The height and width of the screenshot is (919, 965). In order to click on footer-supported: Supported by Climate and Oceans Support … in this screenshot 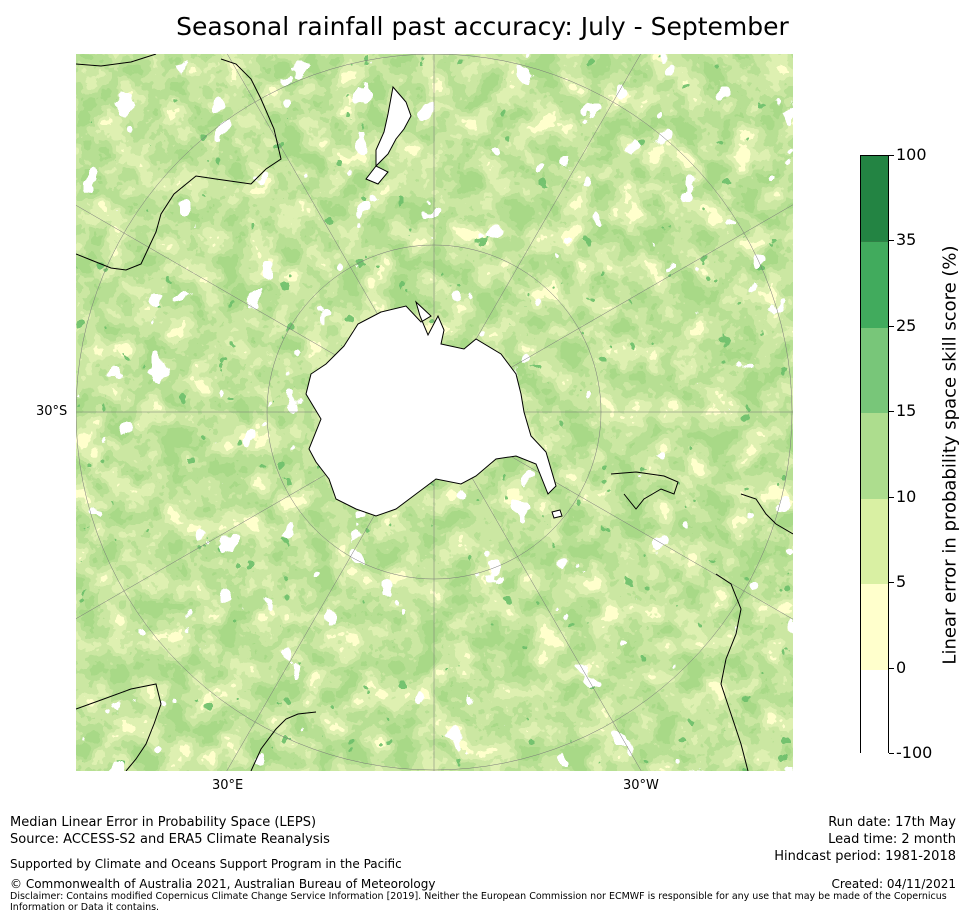, I will do `click(206, 864)`.